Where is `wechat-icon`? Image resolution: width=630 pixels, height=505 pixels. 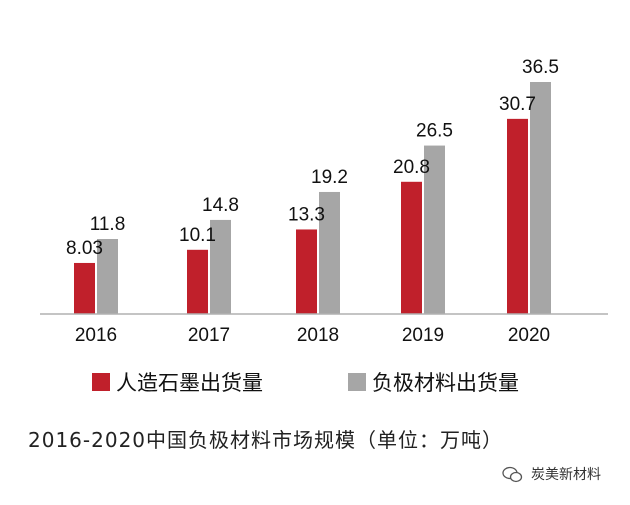
wechat-icon is located at coordinates (512, 474).